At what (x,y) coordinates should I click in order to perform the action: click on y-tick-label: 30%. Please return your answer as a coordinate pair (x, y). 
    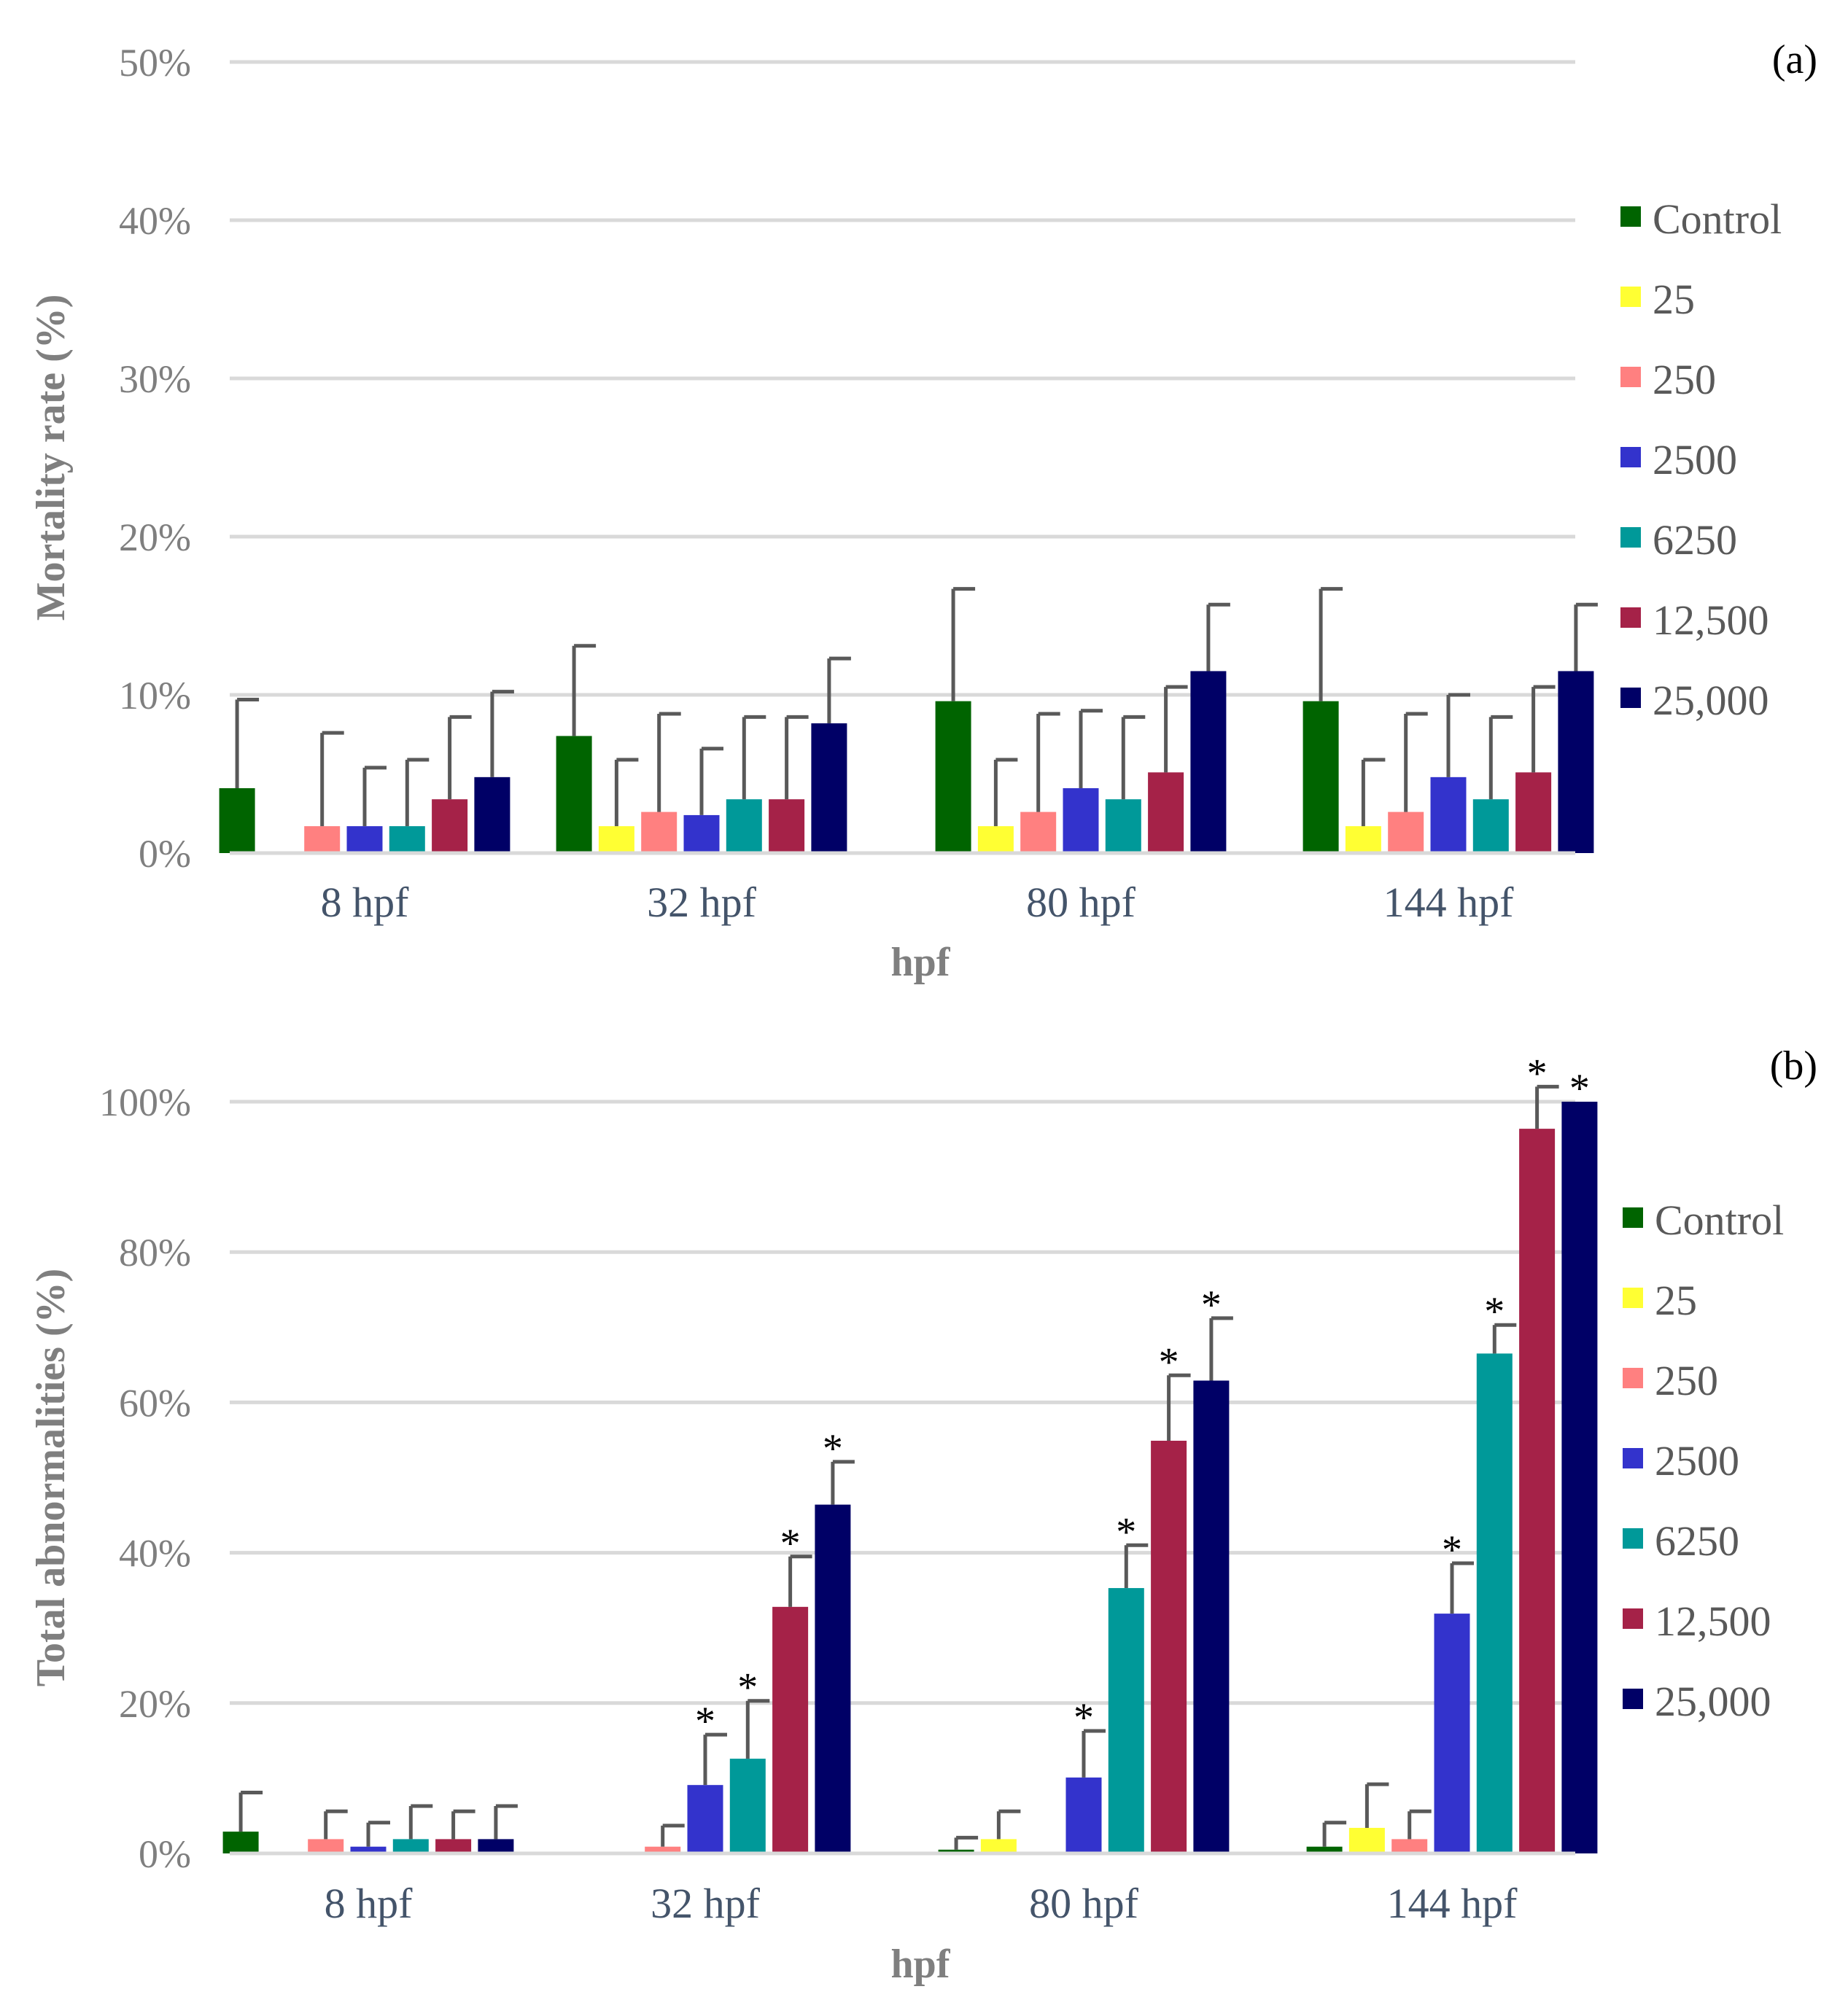
    Looking at the image, I should click on (155, 379).